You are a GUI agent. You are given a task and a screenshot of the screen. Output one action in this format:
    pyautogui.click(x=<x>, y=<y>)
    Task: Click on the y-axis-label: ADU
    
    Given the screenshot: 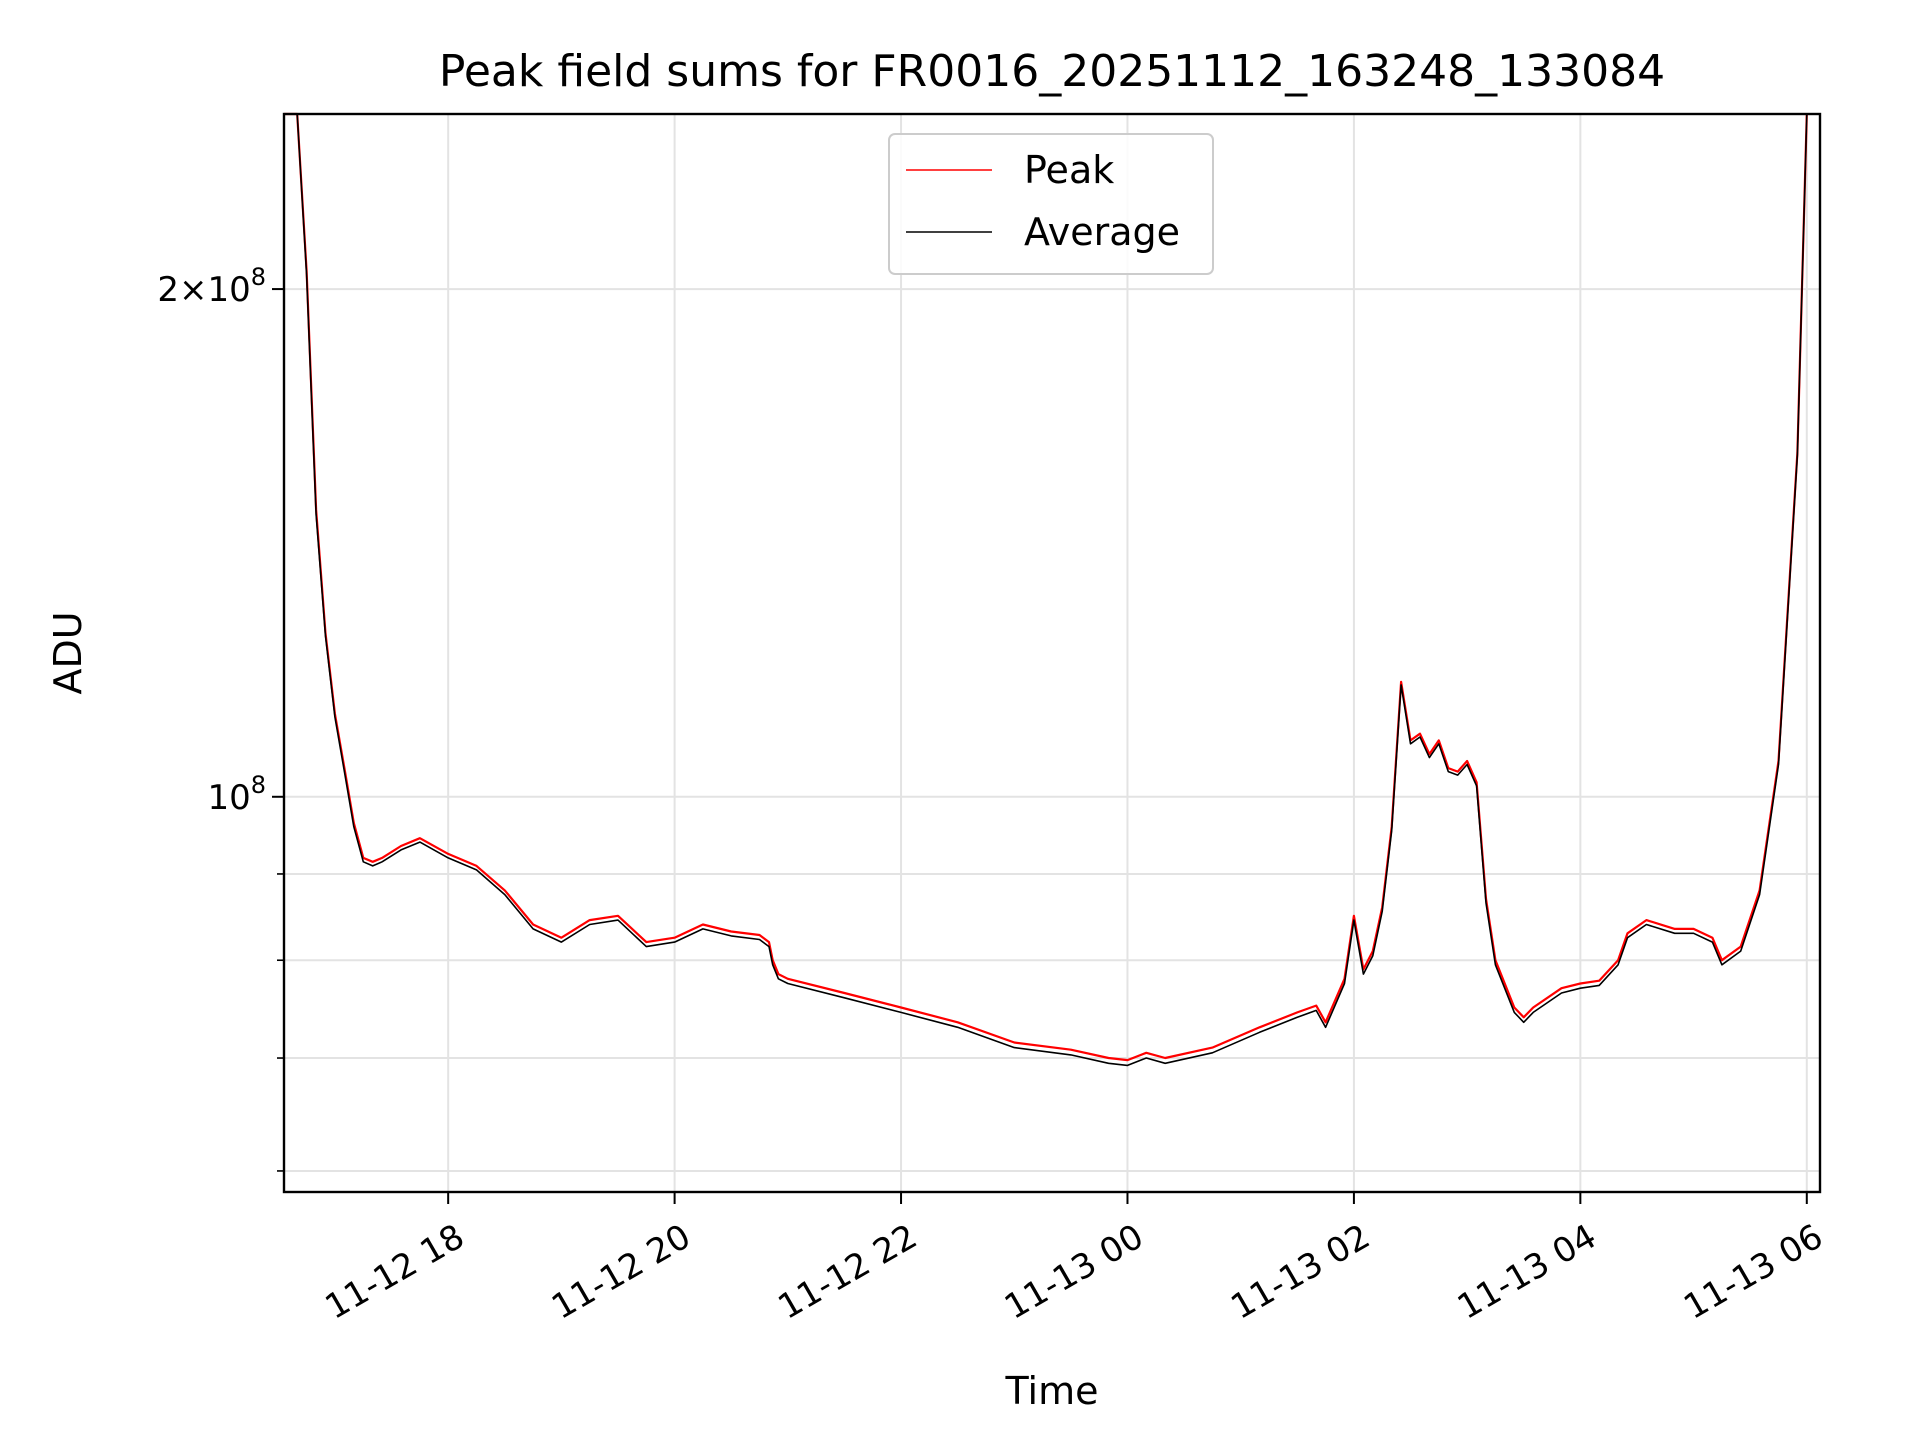 What is the action you would take?
    pyautogui.click(x=68, y=652)
    